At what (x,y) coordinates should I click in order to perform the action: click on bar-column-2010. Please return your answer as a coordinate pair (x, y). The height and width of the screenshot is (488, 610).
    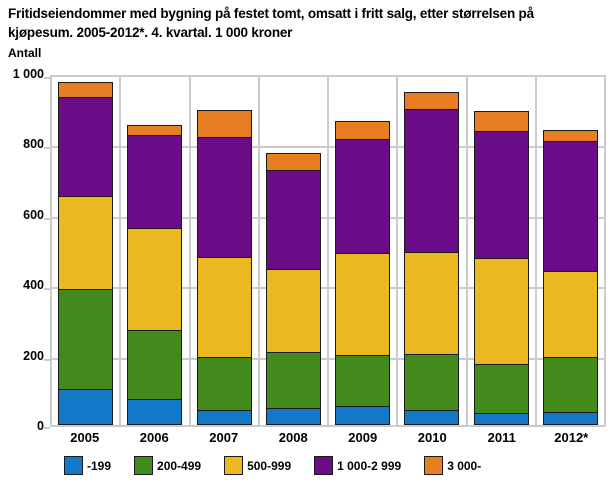
    Looking at the image, I should click on (433, 251).